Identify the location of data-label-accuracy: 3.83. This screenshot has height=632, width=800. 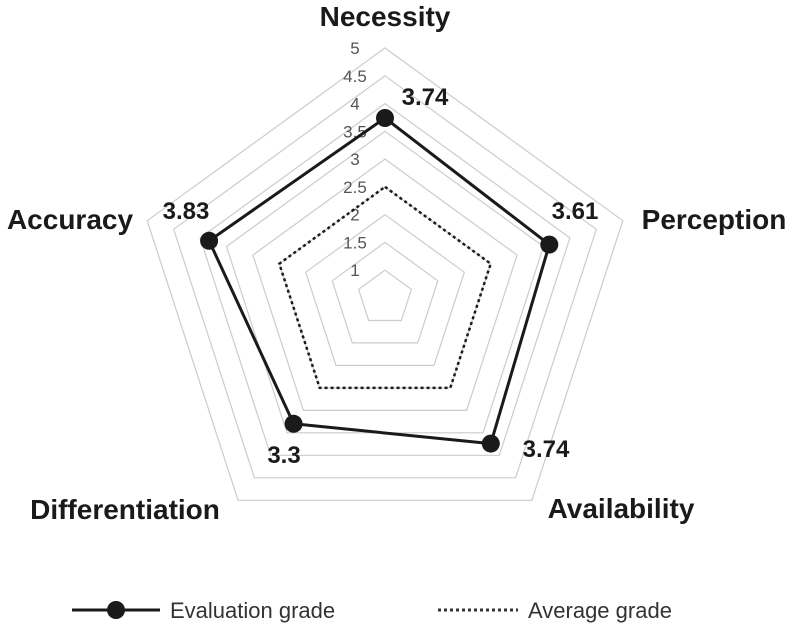
(186, 211).